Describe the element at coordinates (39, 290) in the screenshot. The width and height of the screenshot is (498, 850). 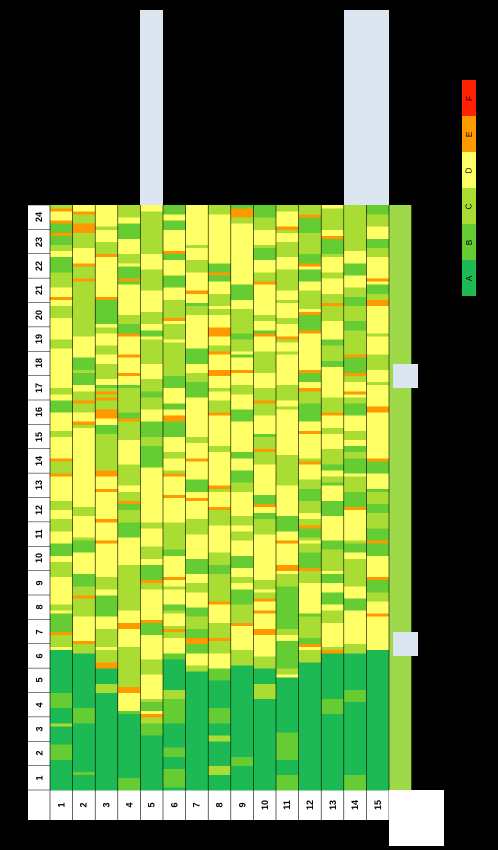
I see `hour-label: 21` at that location.